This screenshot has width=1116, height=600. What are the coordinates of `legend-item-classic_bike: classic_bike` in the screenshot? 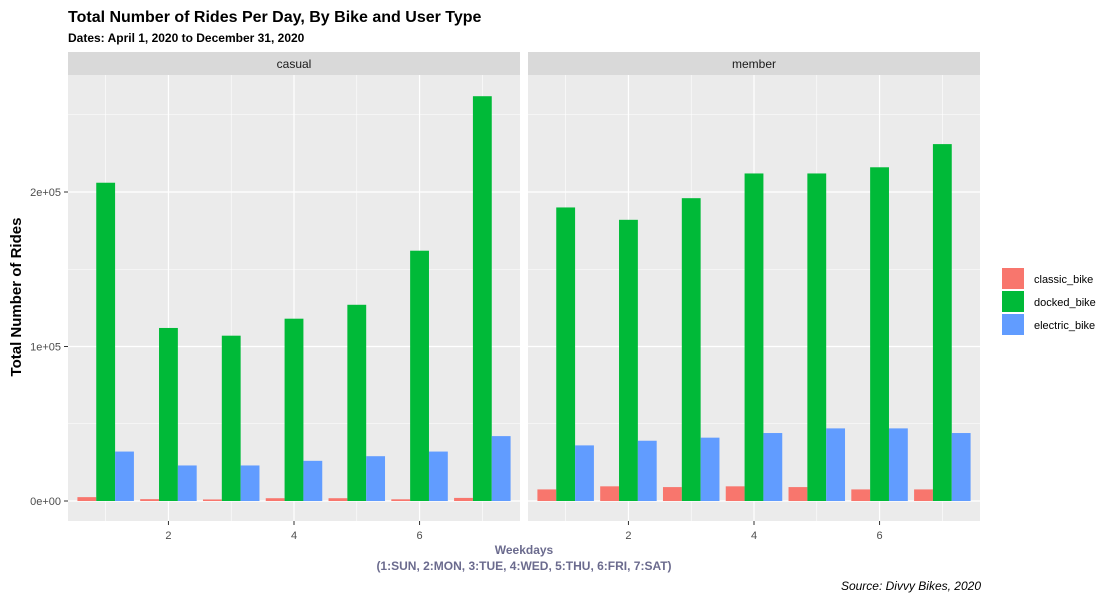 It's located at (1047, 278).